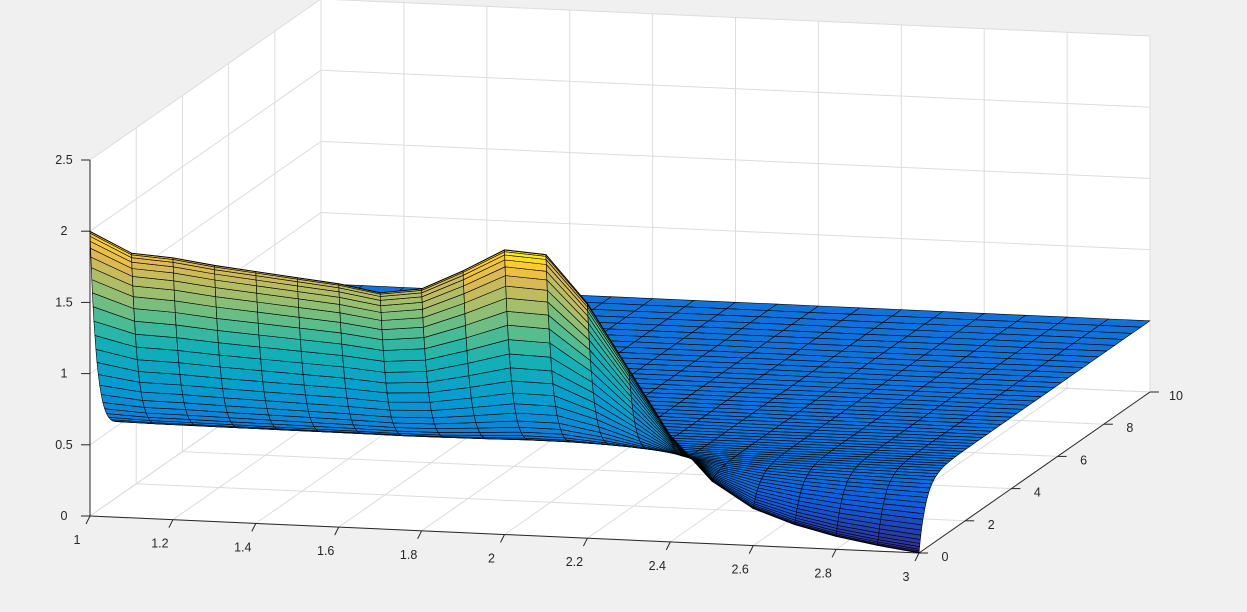 Image resolution: width=1247 pixels, height=612 pixels. I want to click on z-tick-label: 2.5, so click(63, 160).